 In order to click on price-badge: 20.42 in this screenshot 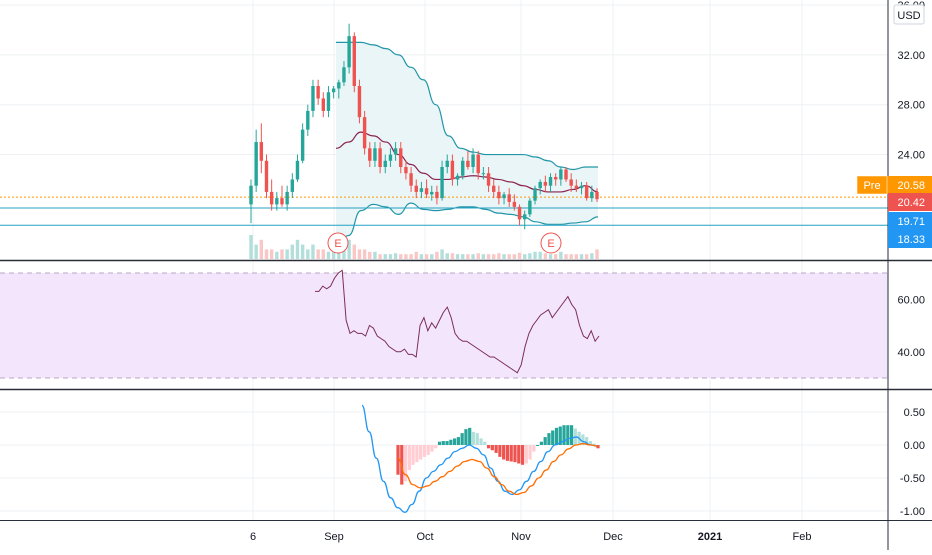, I will do `click(910, 202)`.